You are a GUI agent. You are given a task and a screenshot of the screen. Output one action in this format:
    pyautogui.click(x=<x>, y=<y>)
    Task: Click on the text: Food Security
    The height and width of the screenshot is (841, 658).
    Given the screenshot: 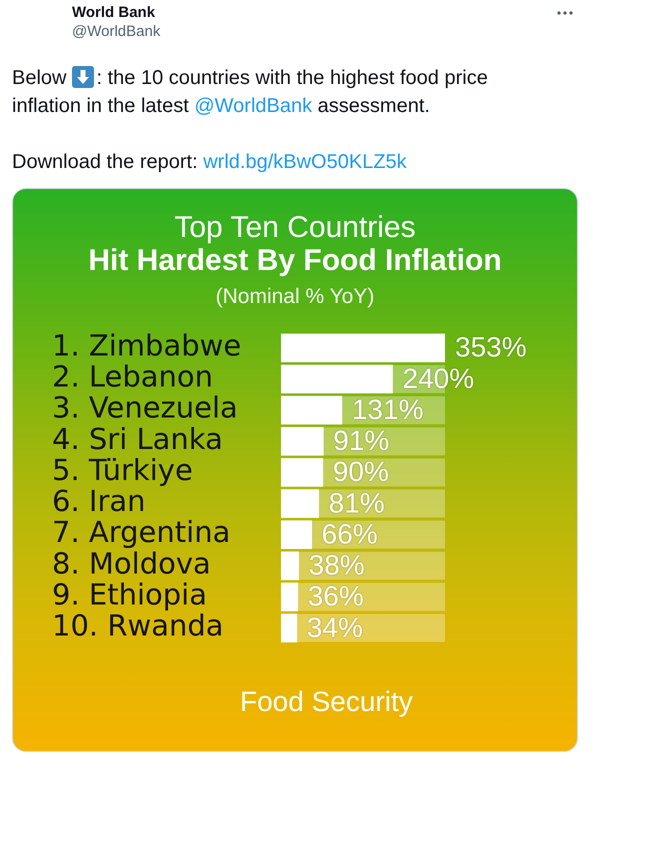 What is the action you would take?
    pyautogui.click(x=326, y=702)
    